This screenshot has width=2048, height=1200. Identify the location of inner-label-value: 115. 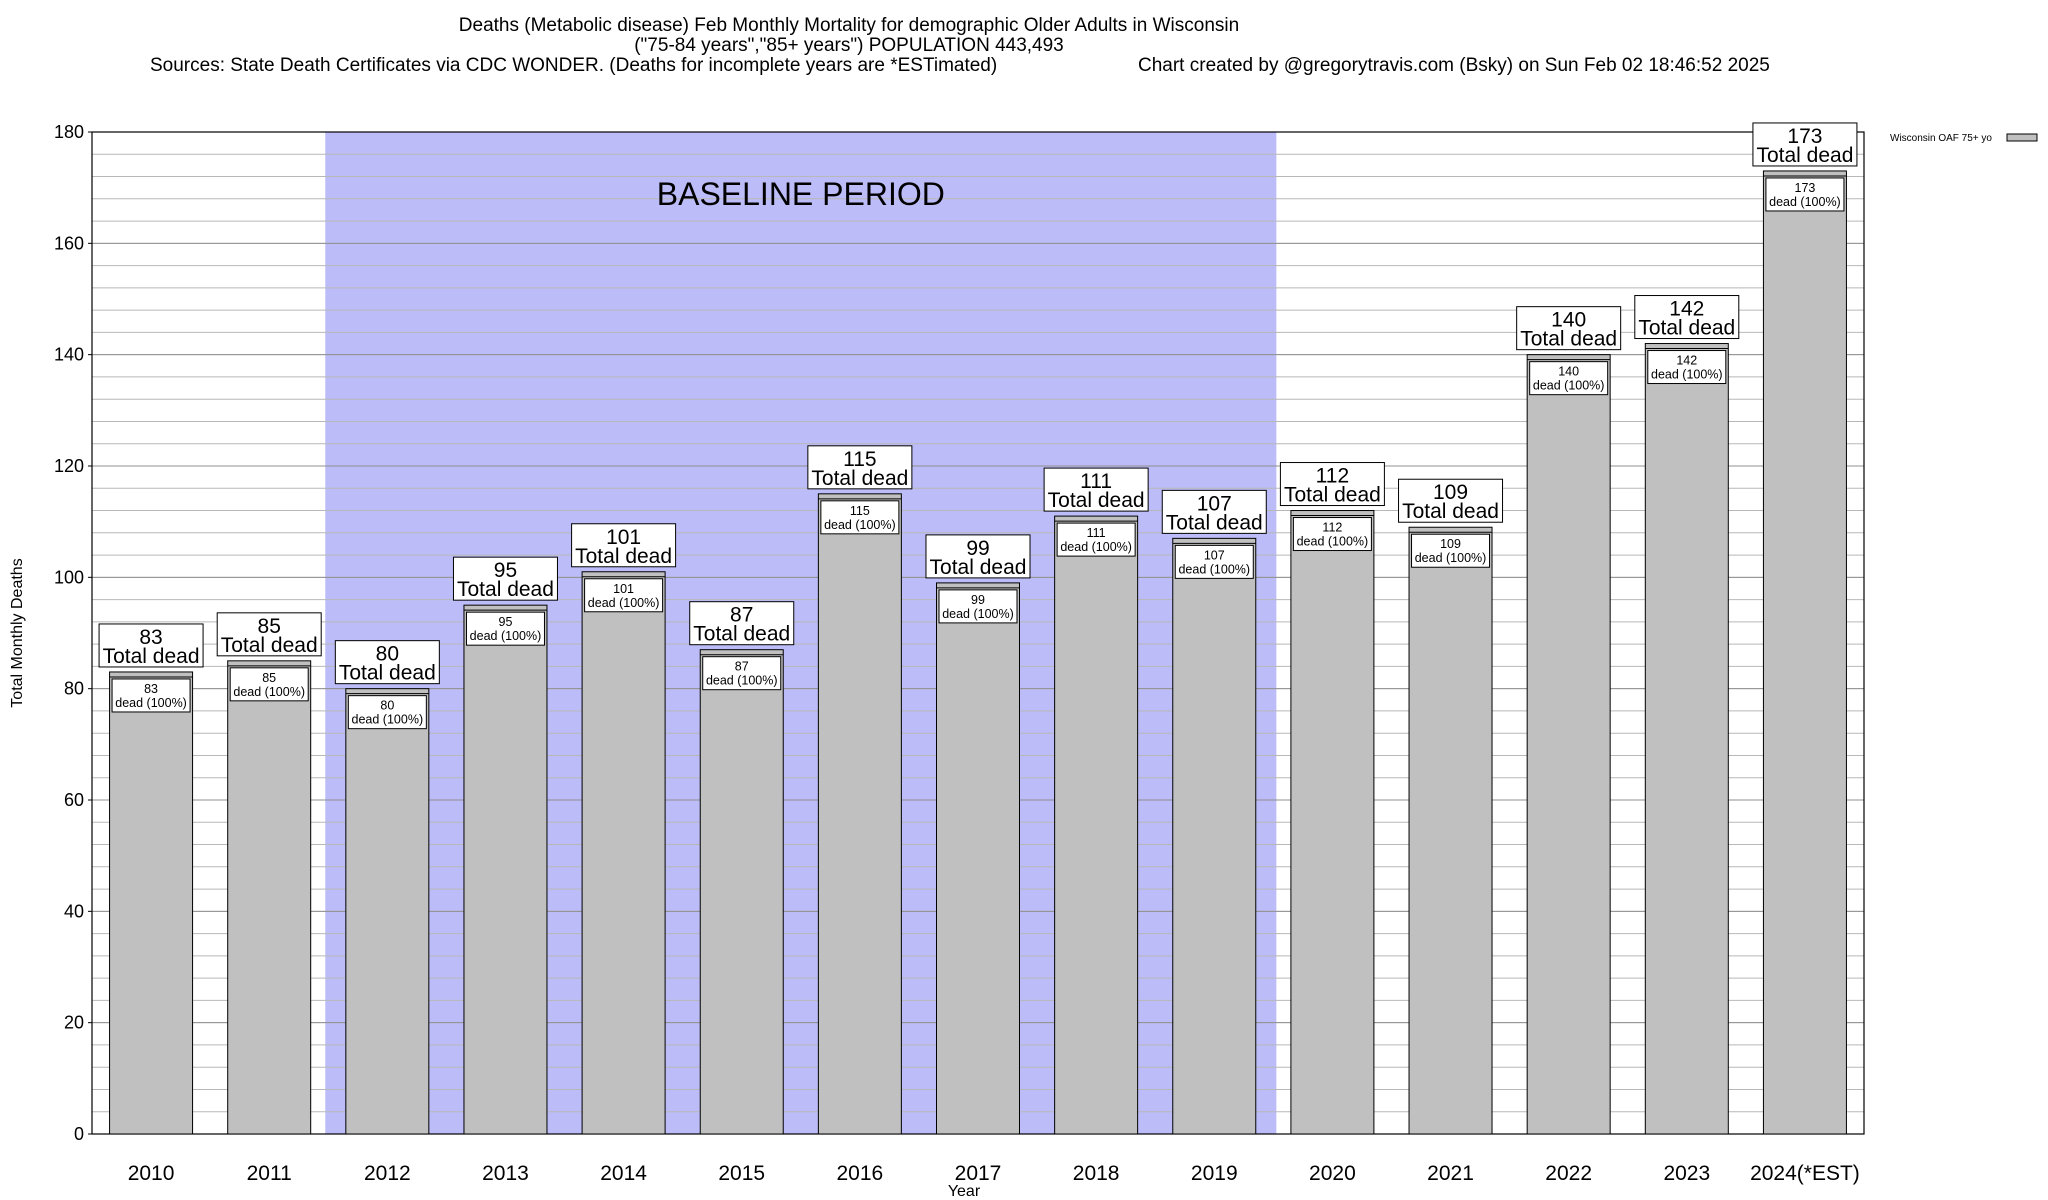
(860, 511).